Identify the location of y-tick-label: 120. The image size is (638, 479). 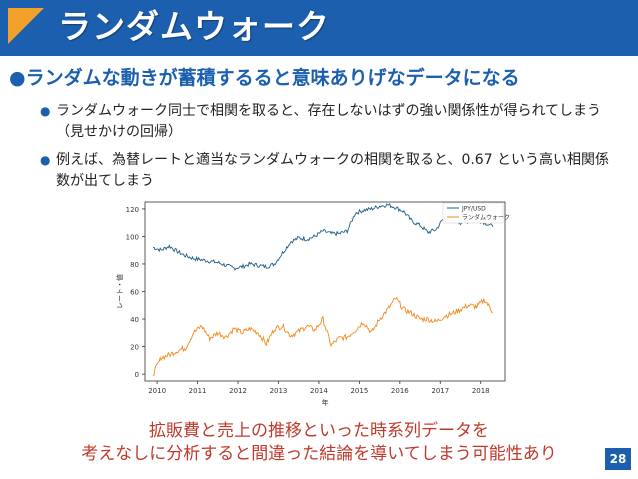
(132, 210).